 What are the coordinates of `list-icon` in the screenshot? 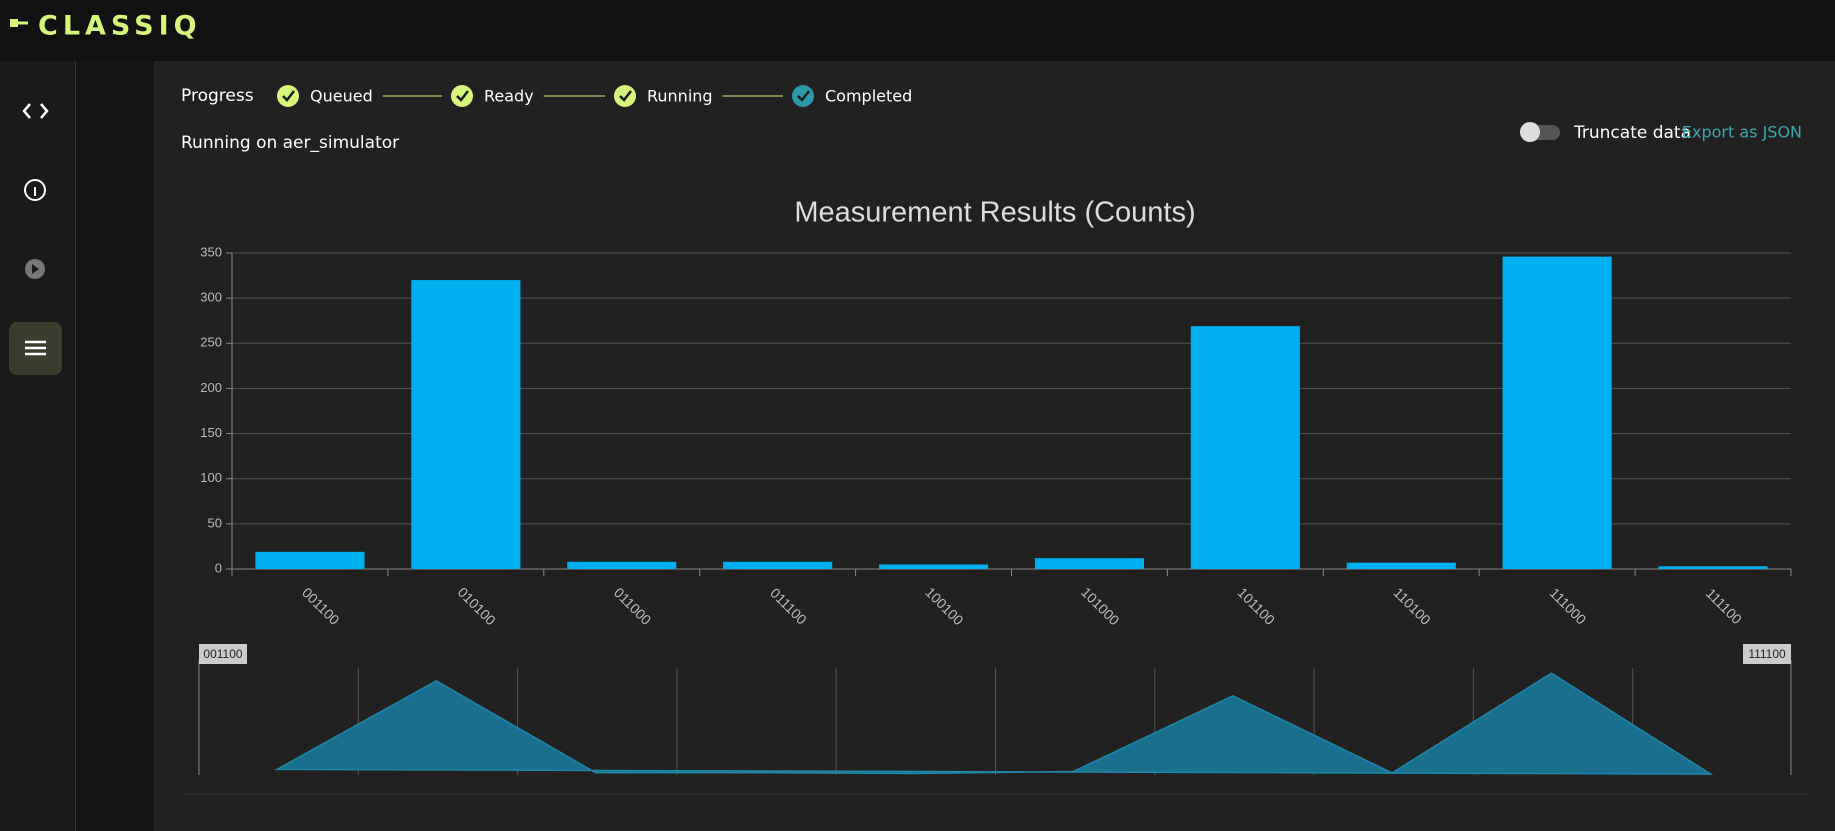 It's located at (35, 348).